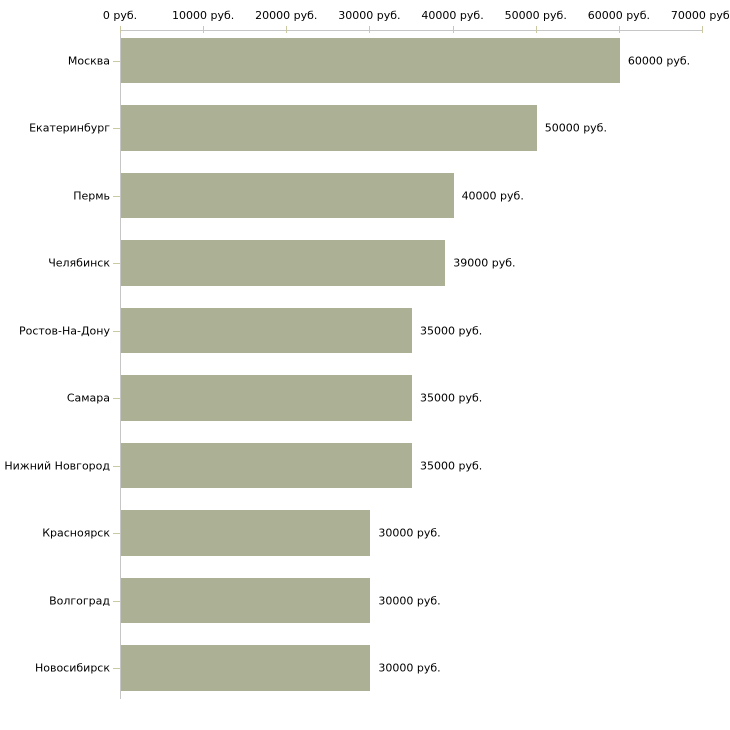 This screenshot has height=730, width=730. What do you see at coordinates (79, 263) in the screenshot?
I see `category-label: Челябинск` at bounding box center [79, 263].